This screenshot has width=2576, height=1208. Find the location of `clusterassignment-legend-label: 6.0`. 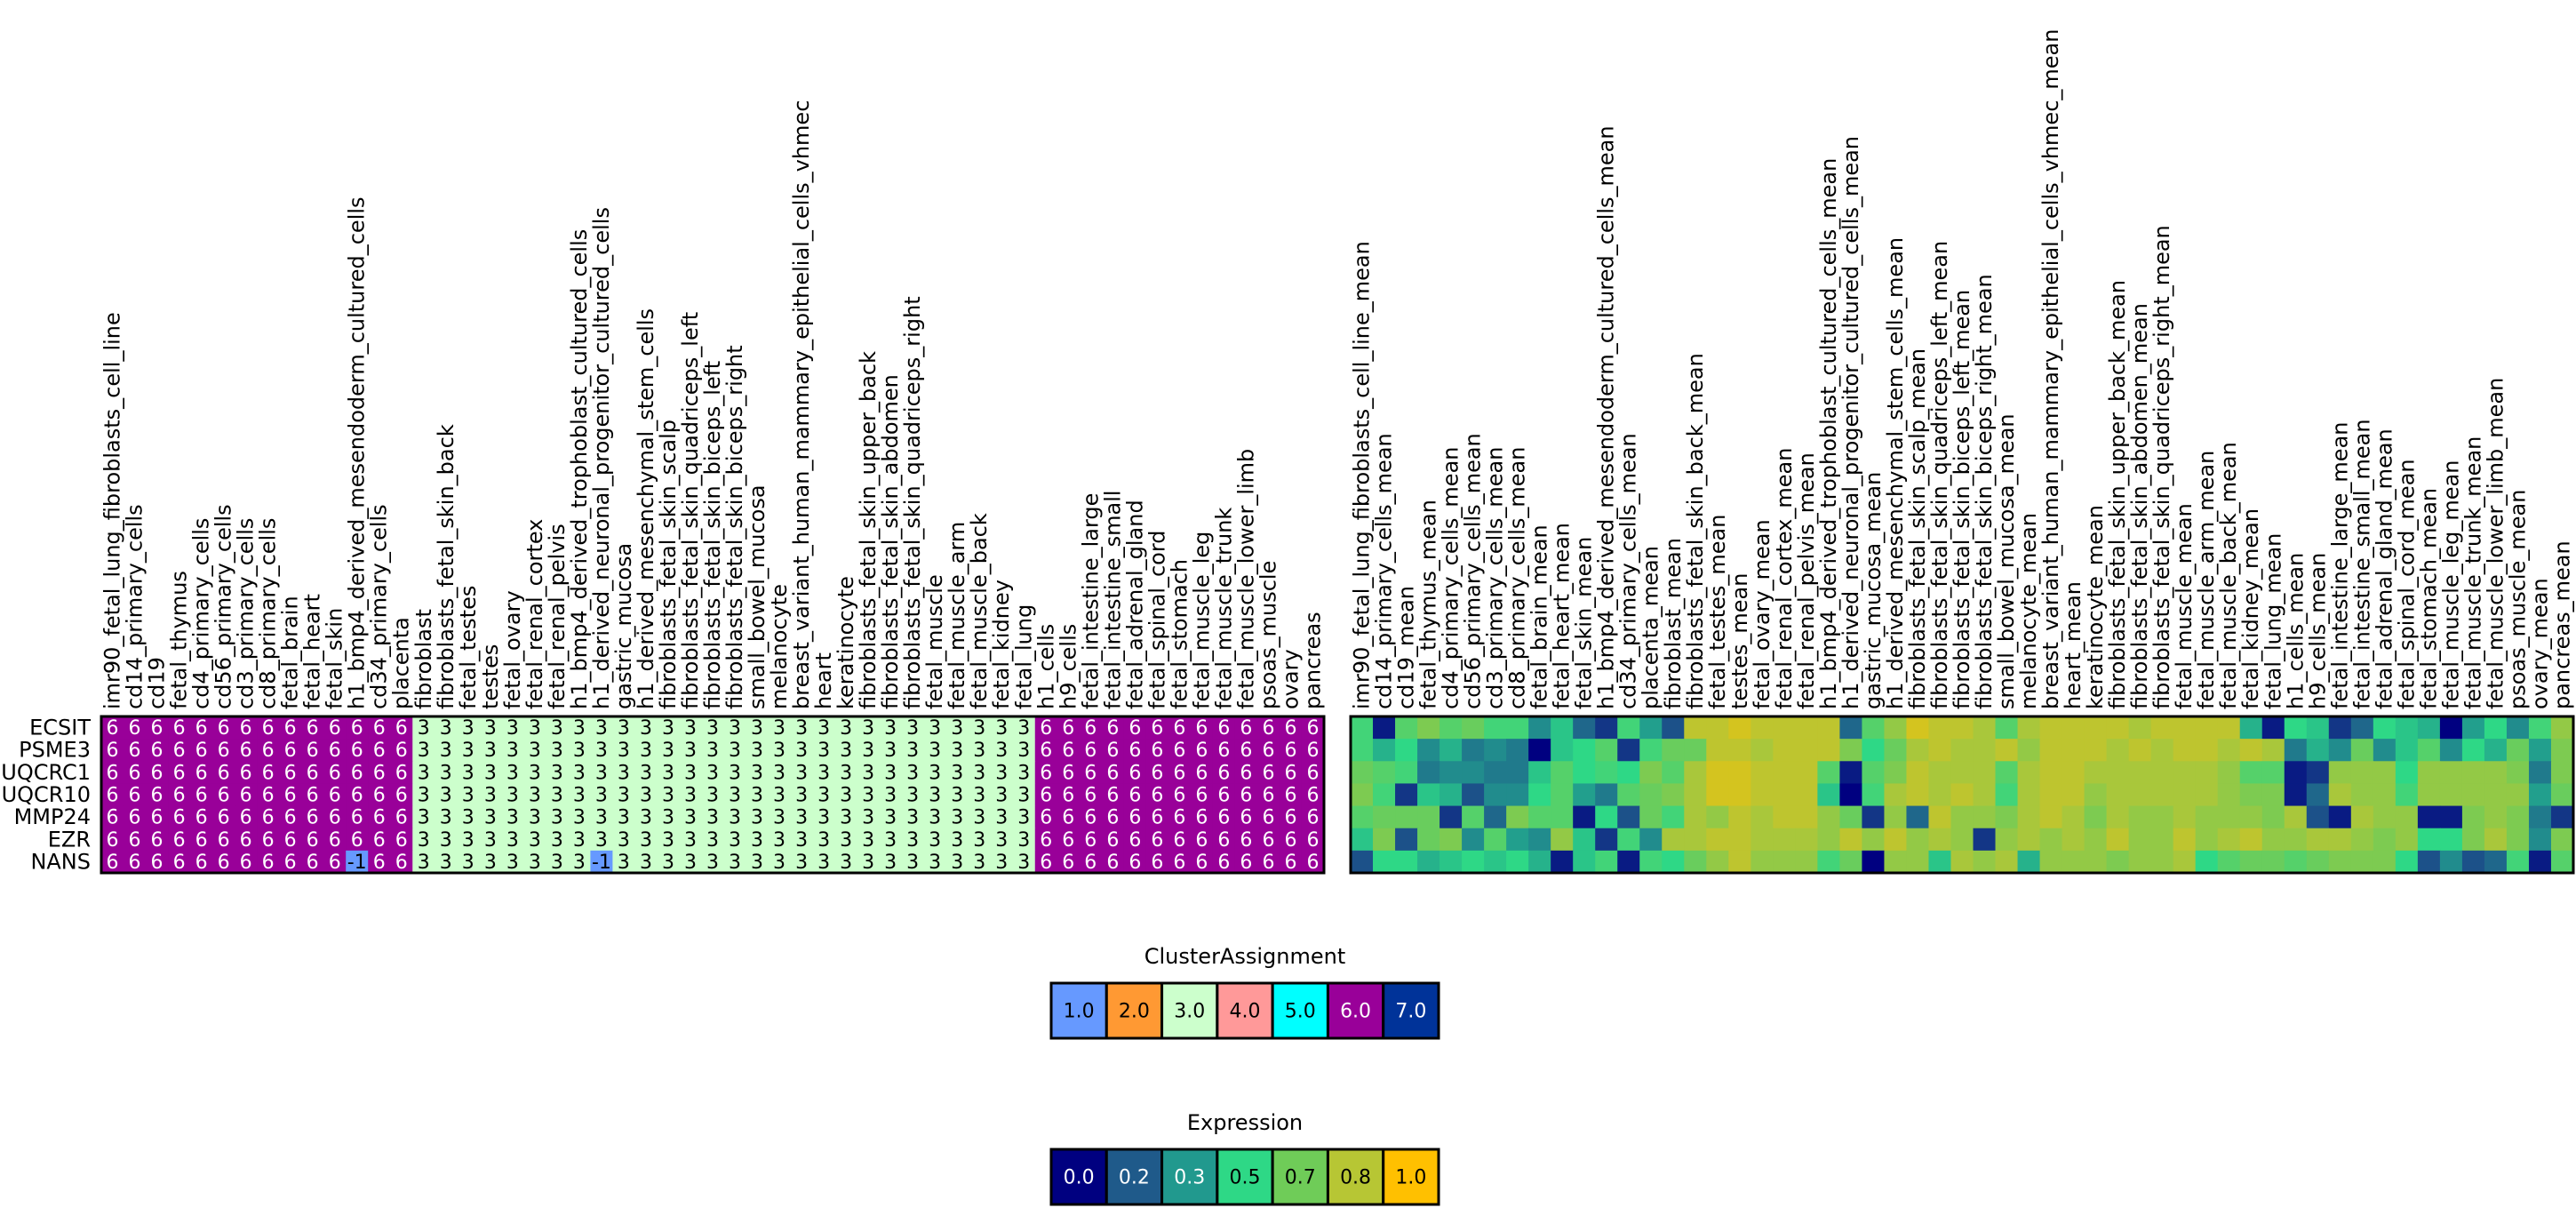

clusterassignment-legend-label: 6.0 is located at coordinates (1355, 1012).